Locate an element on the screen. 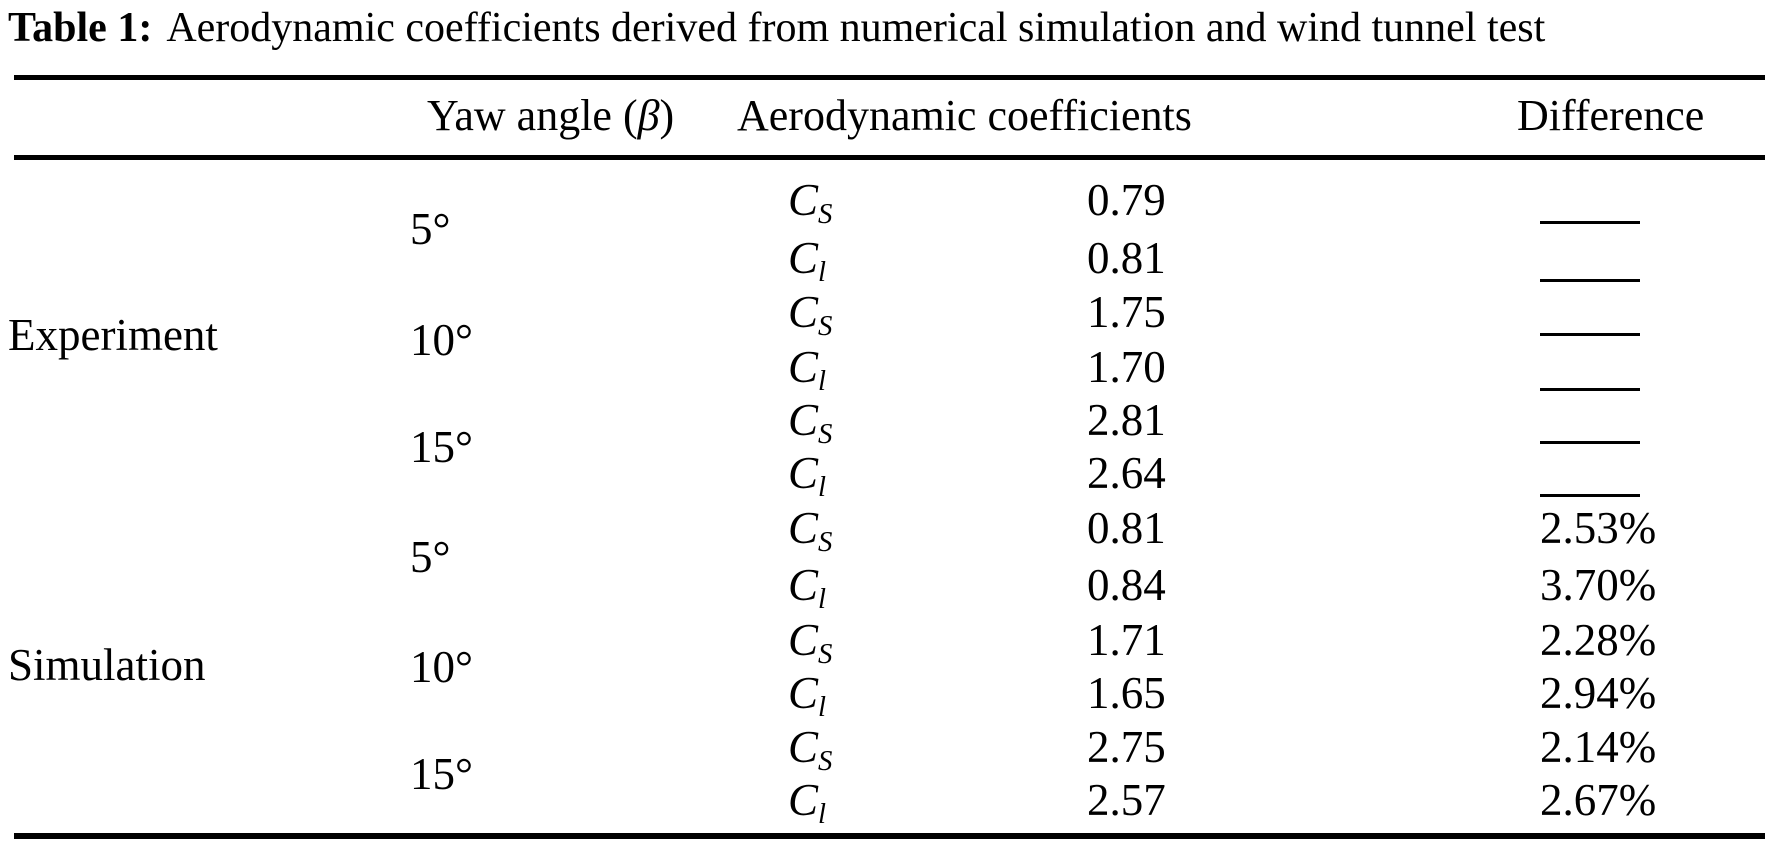 The height and width of the screenshot is (846, 1779). yaw-angle-simulation-5: 5° is located at coordinates (430, 557).